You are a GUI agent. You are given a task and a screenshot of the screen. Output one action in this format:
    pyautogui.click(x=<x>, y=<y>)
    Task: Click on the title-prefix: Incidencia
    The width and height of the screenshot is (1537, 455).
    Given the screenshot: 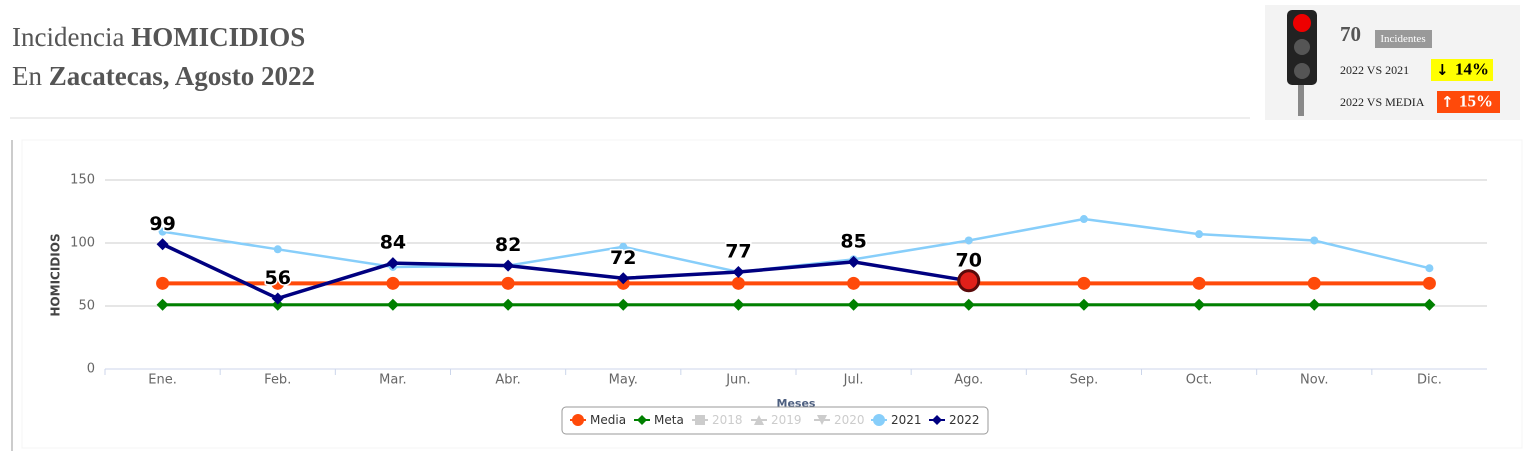 What is the action you would take?
    pyautogui.click(x=68, y=37)
    